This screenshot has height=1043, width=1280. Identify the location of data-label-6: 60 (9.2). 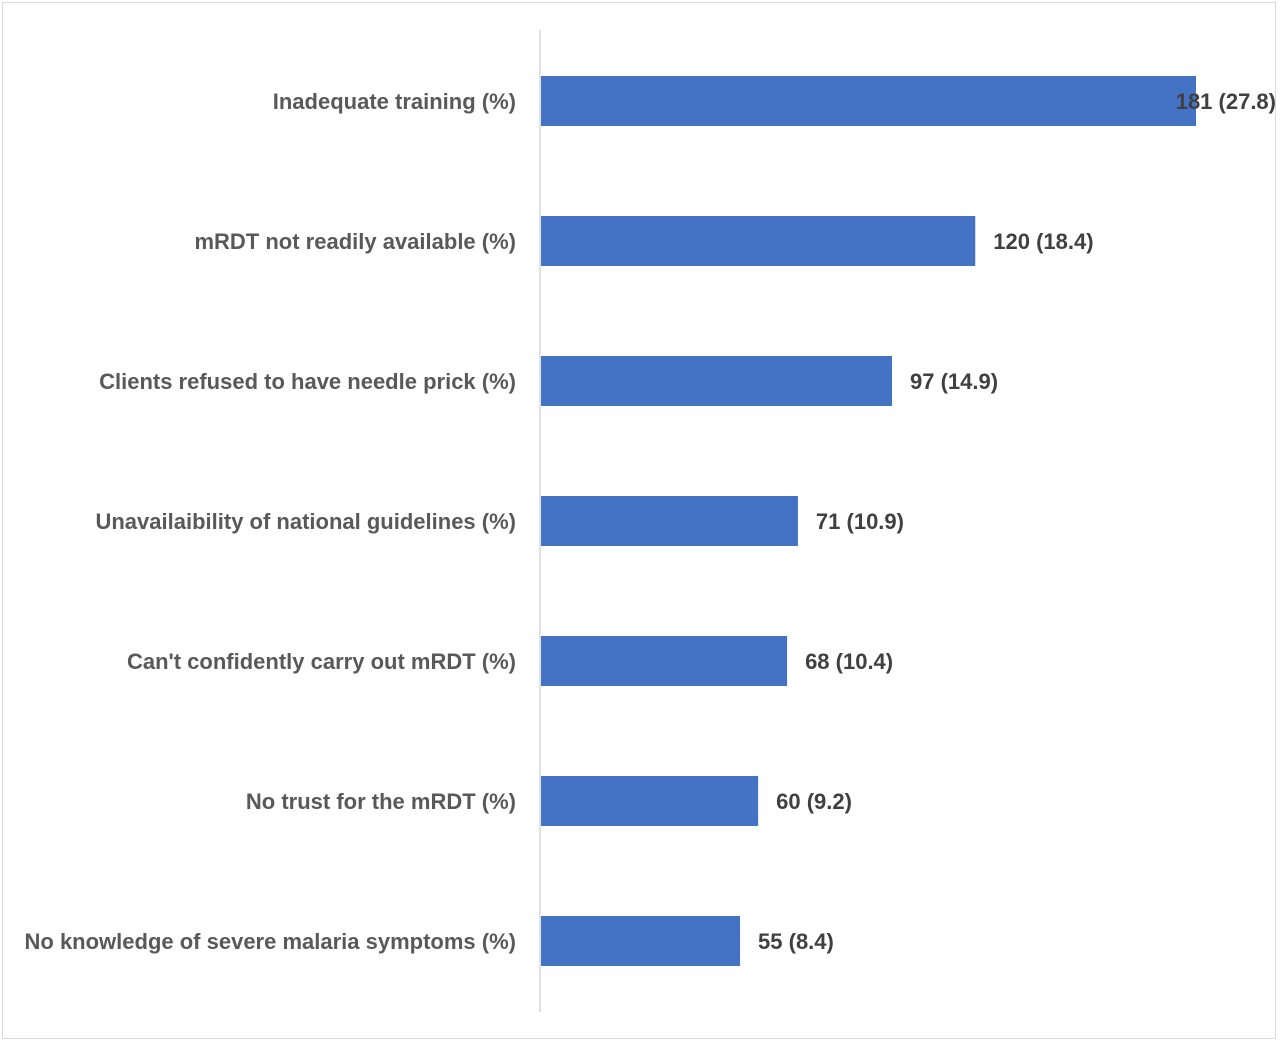
(814, 801).